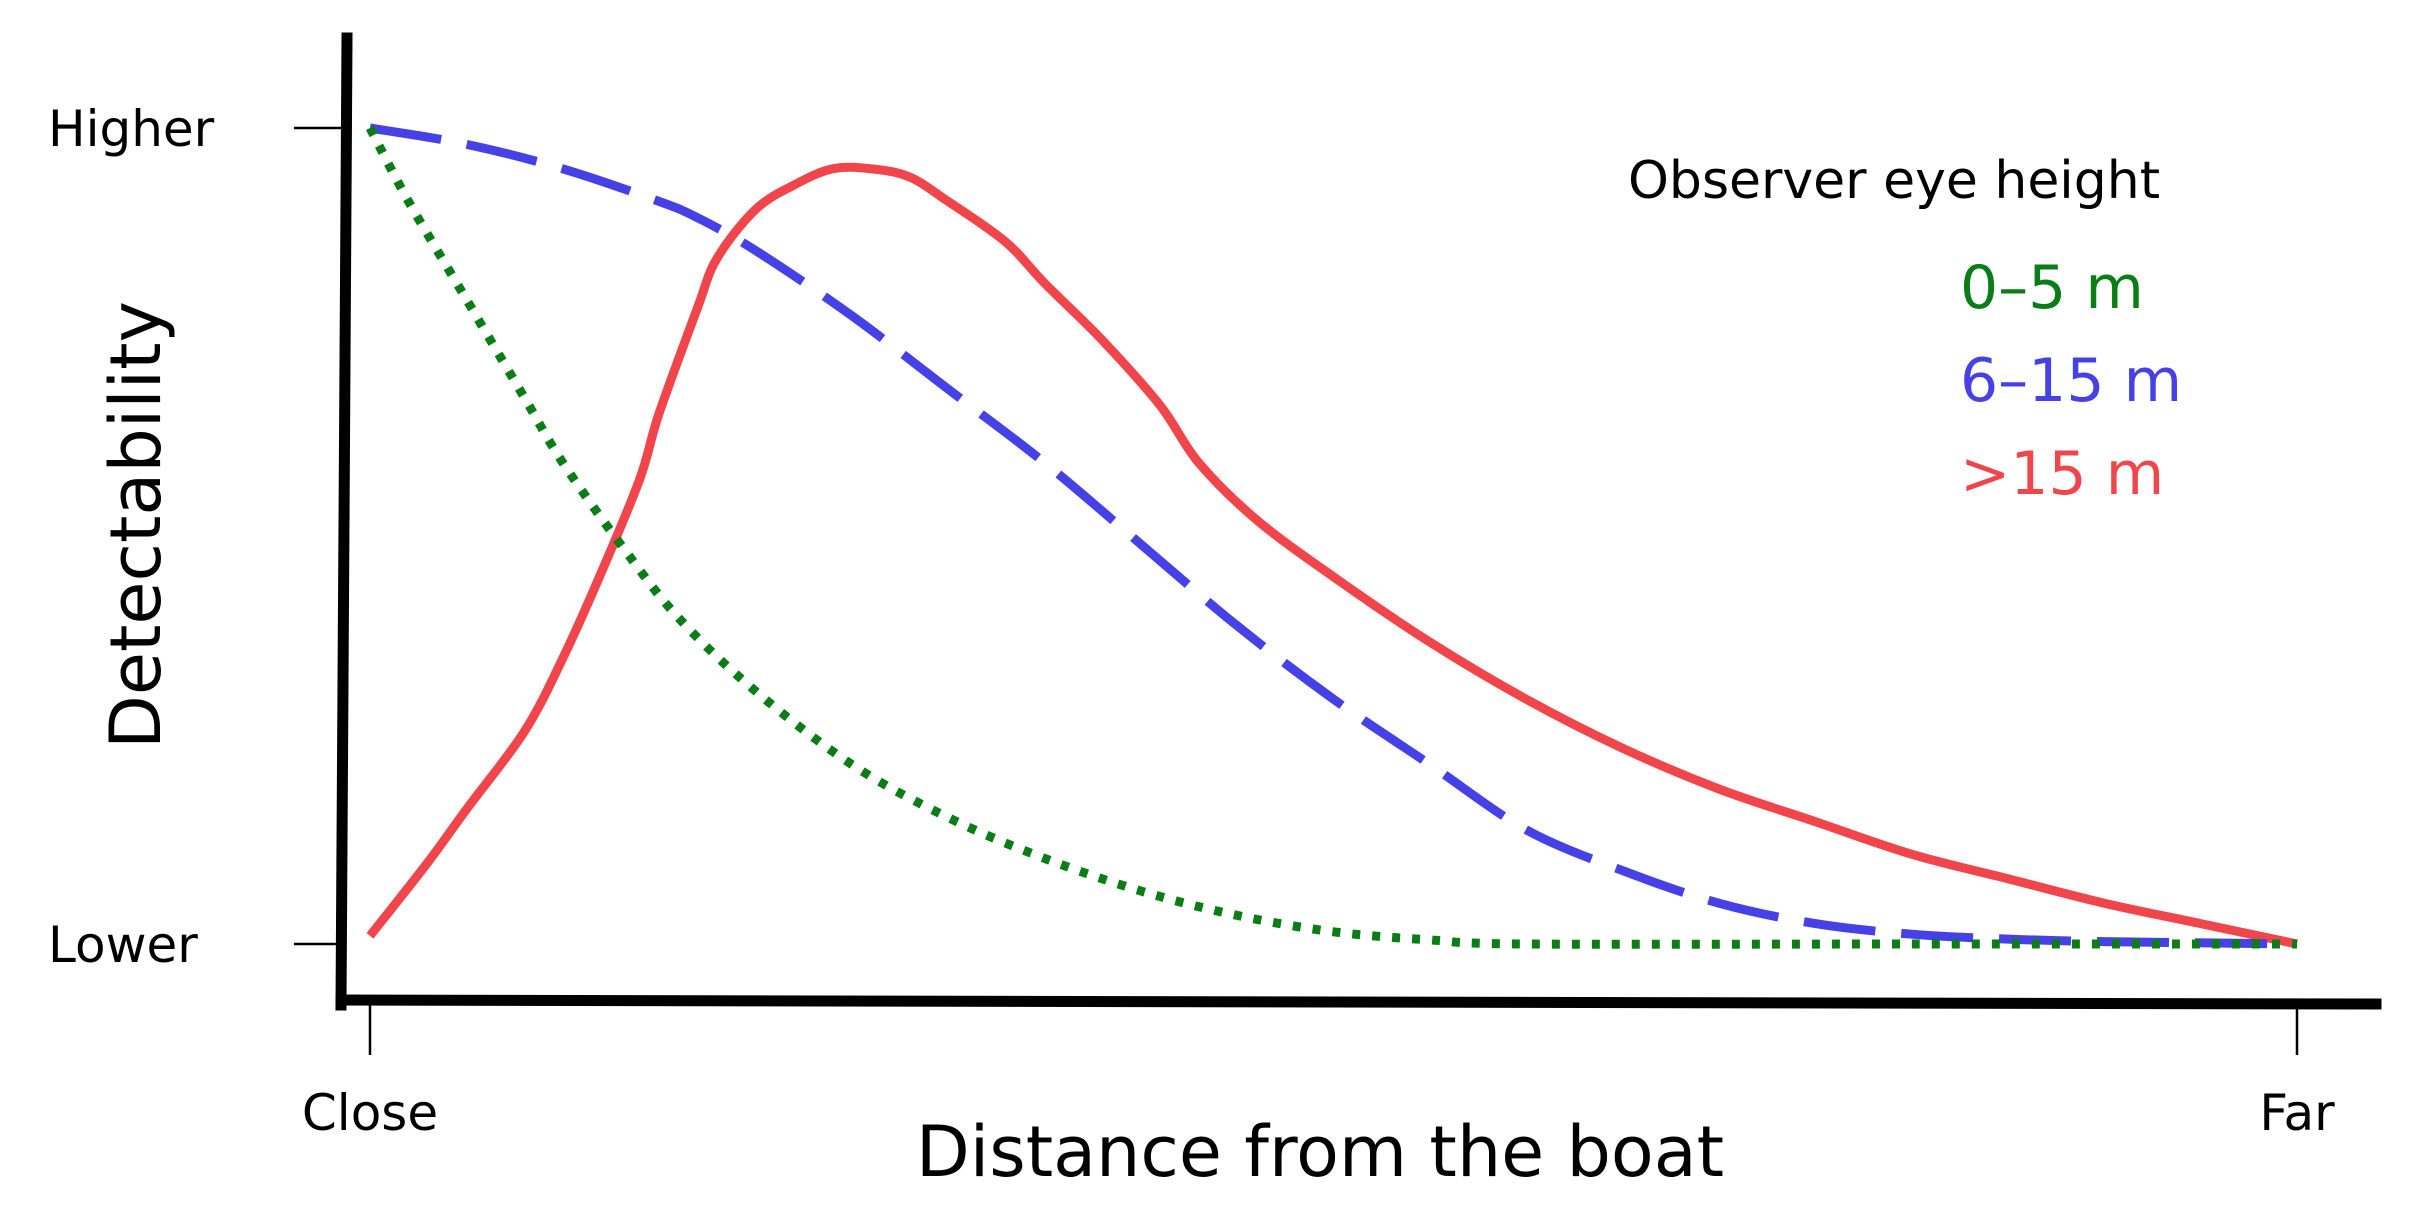  What do you see at coordinates (370, 1113) in the screenshot?
I see `x-tick-label: Close` at bounding box center [370, 1113].